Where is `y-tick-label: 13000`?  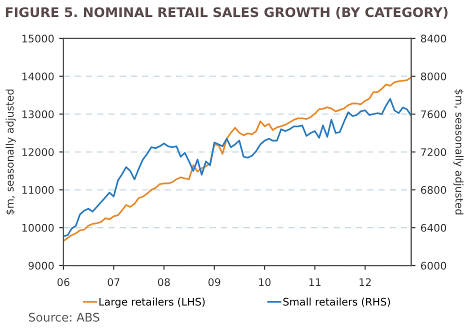 y-tick-label: 13000 is located at coordinates (38, 114).